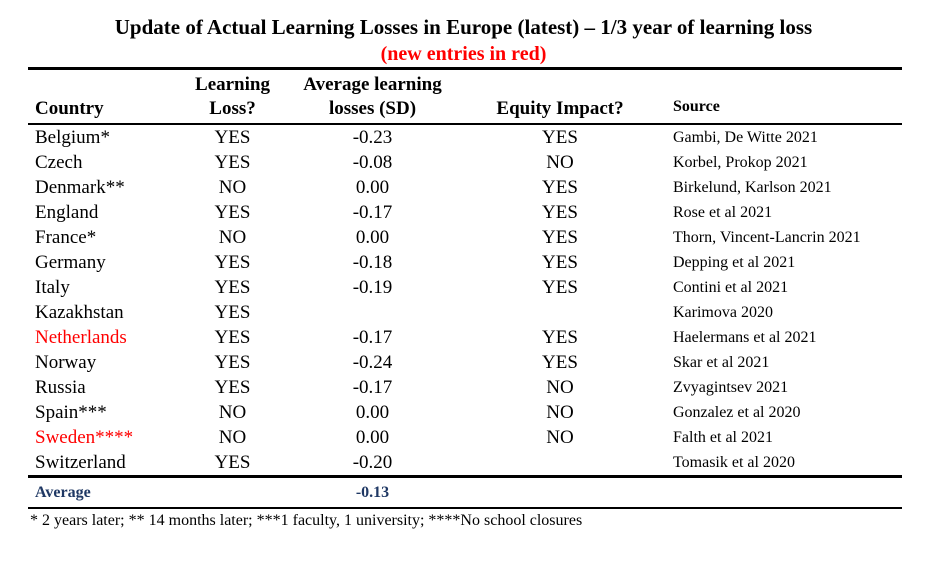 The image size is (927, 571). What do you see at coordinates (372, 262) in the screenshot?
I see `avg-losses-cell: -0.18` at bounding box center [372, 262].